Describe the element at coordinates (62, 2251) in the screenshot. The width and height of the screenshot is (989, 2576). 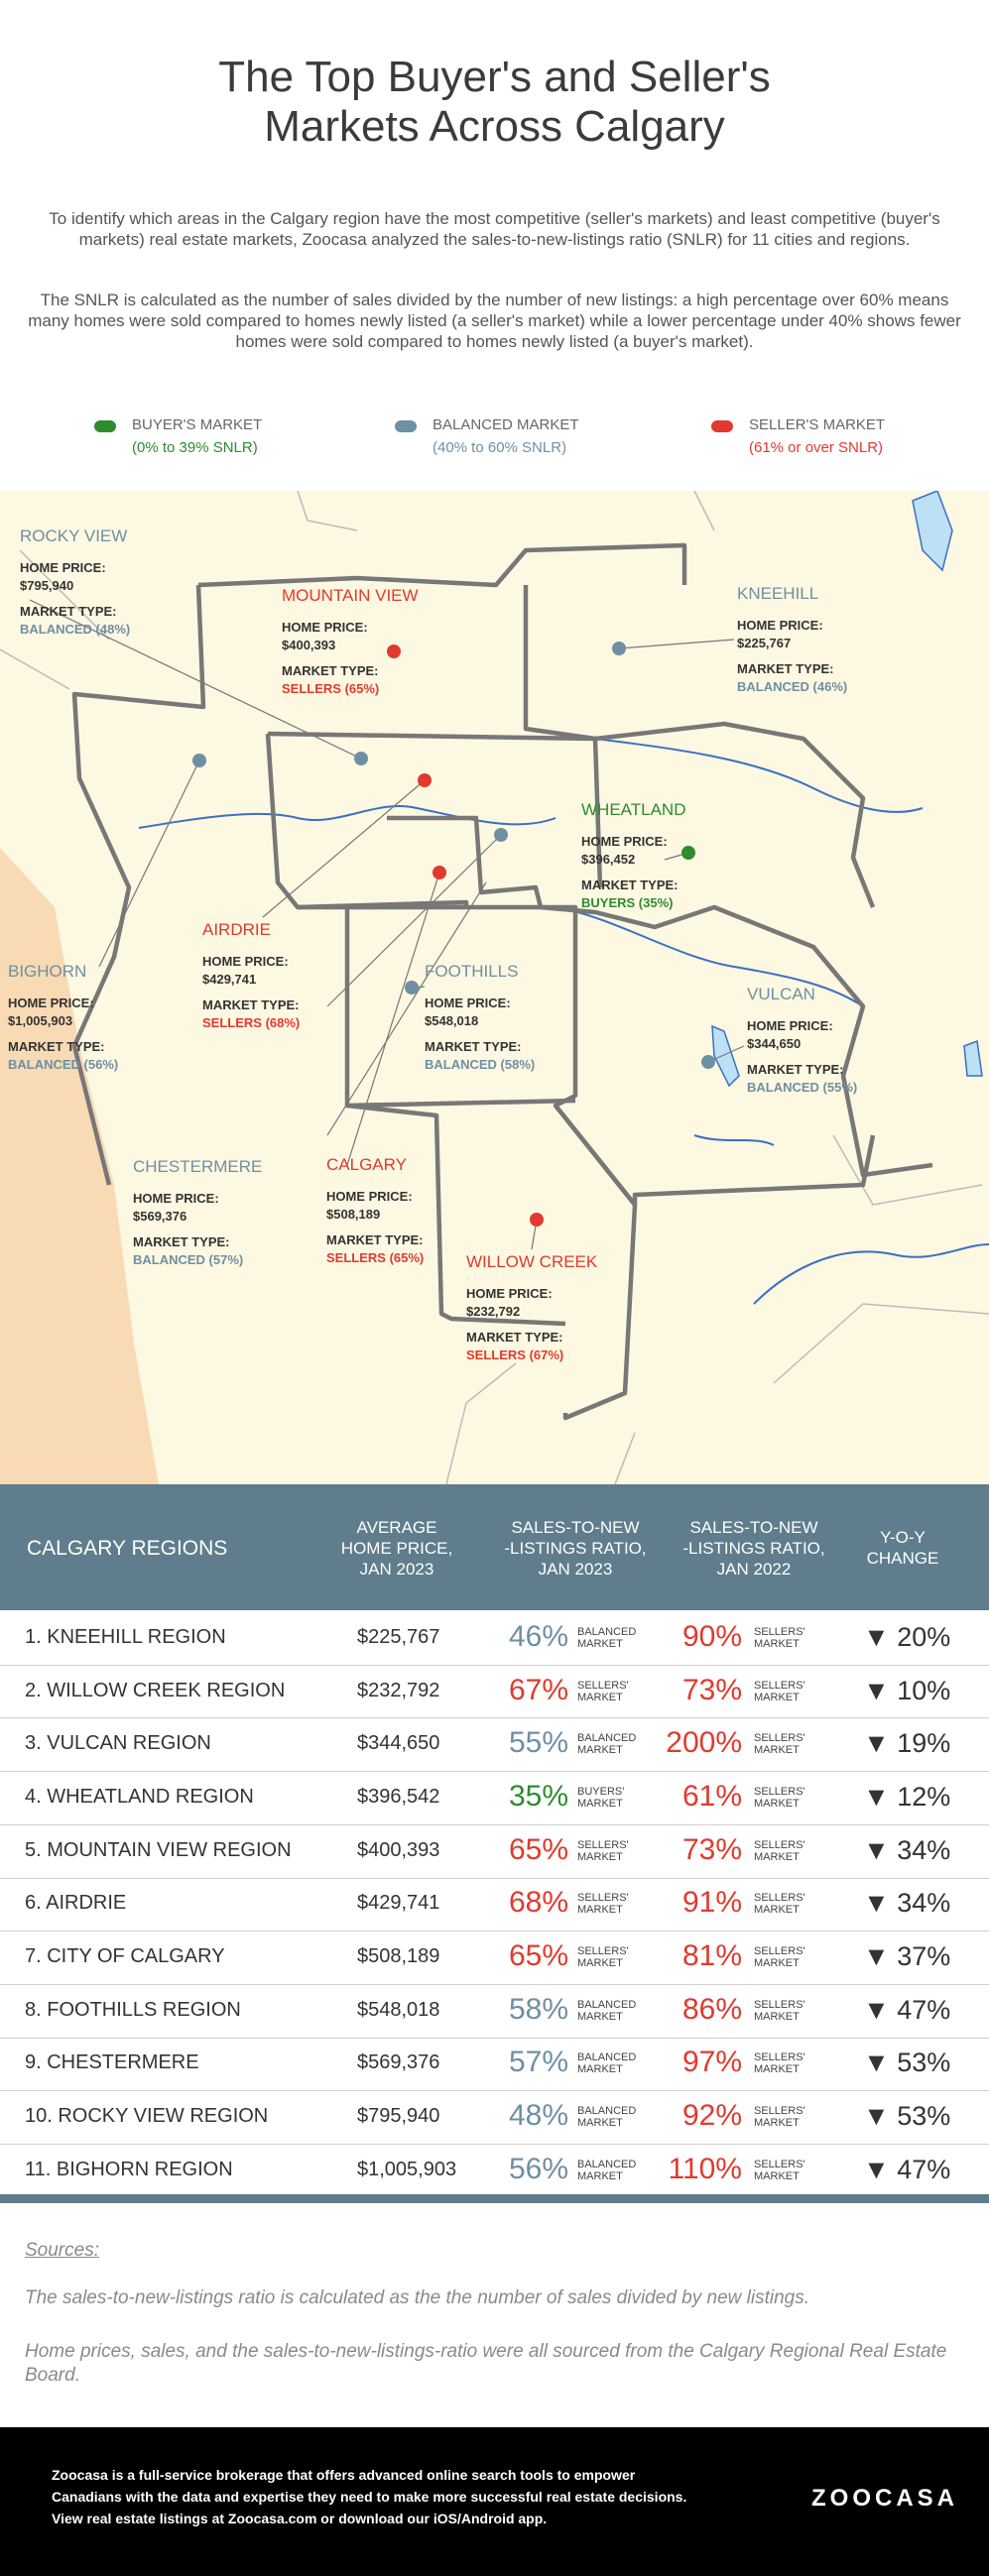
I see `sources-heading: Sources:` at that location.